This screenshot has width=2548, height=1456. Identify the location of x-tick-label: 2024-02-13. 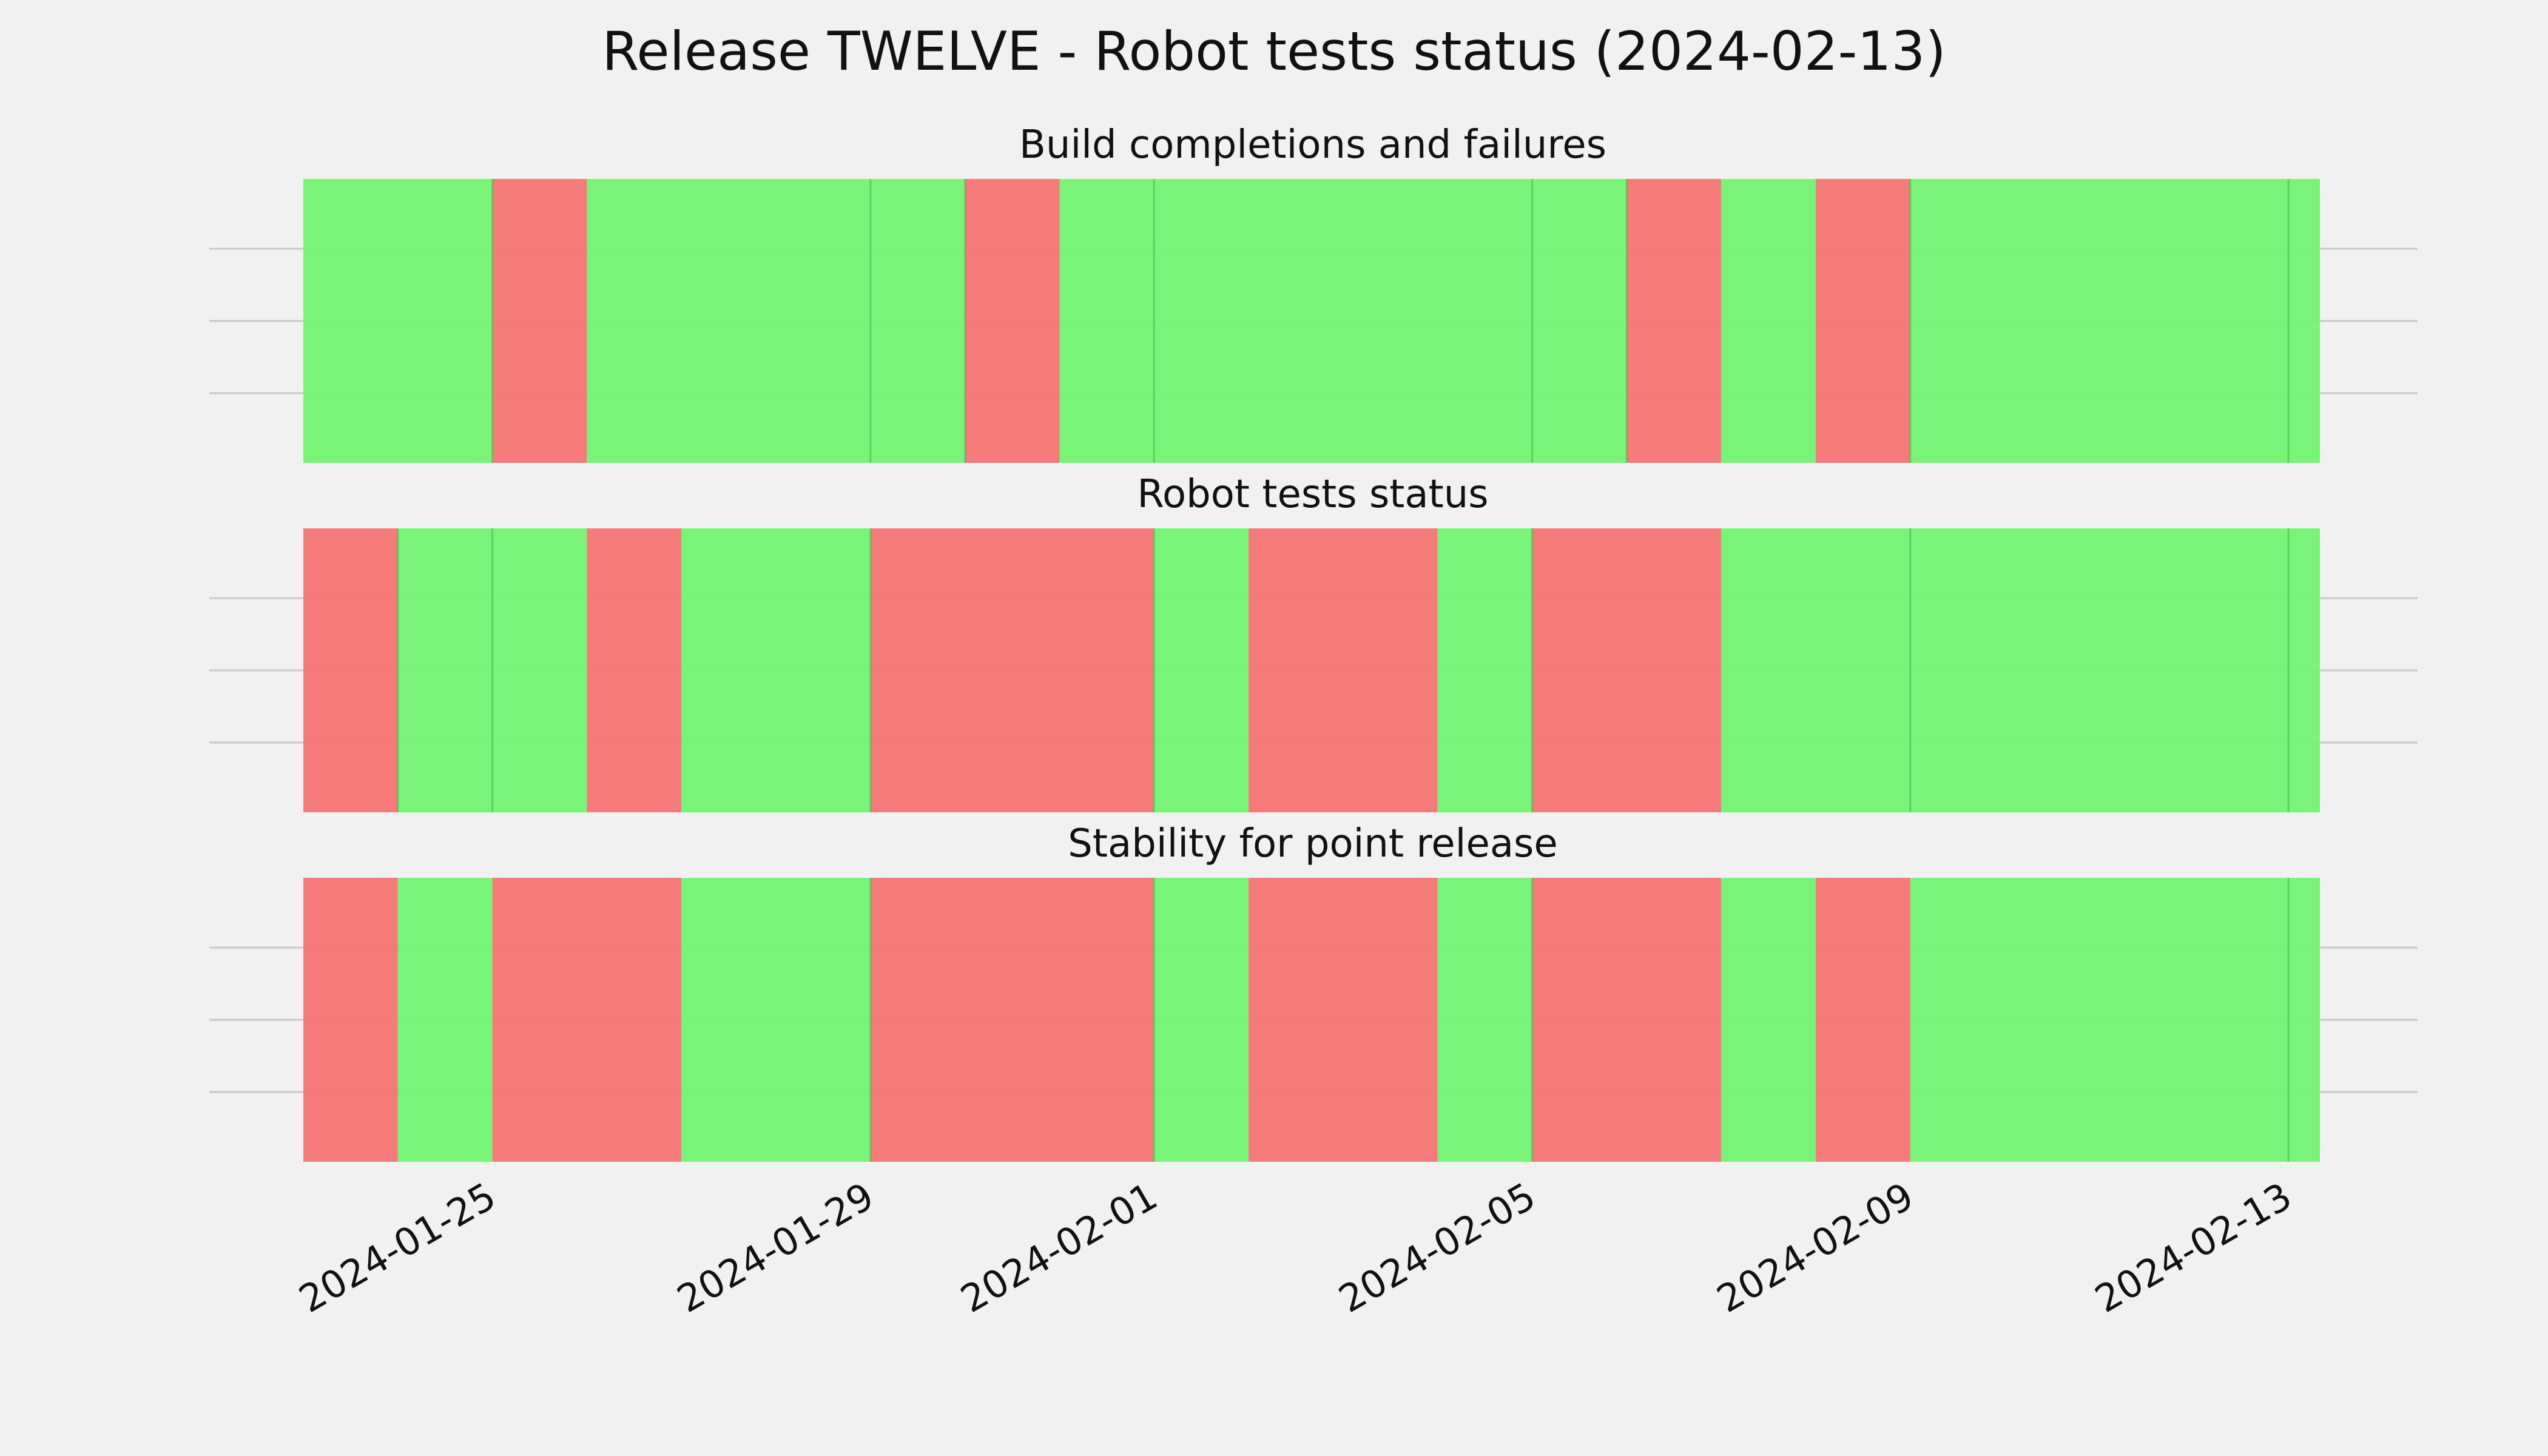
(2193, 1247).